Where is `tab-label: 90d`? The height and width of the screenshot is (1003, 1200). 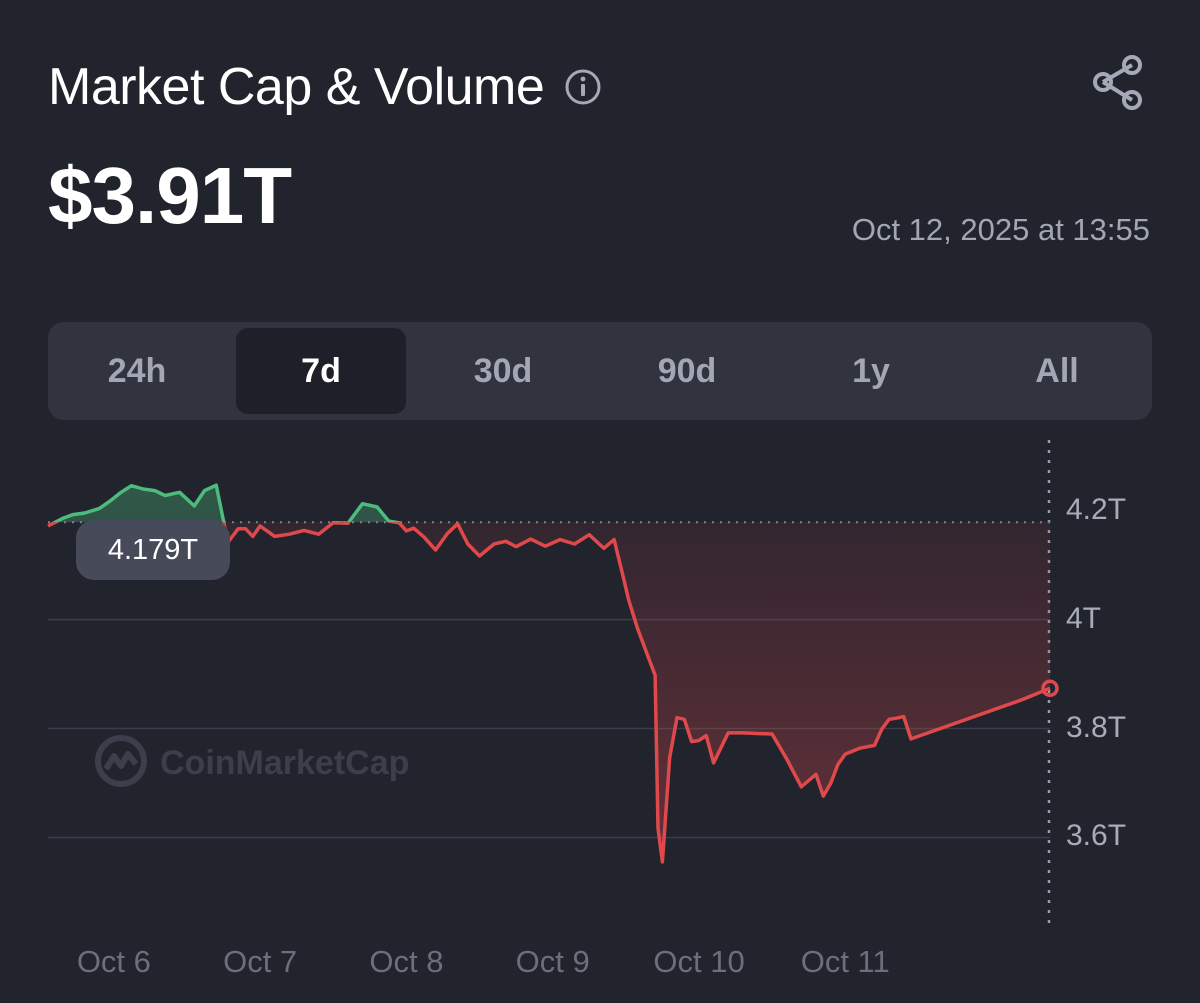
tab-label: 90d is located at coordinates (687, 370).